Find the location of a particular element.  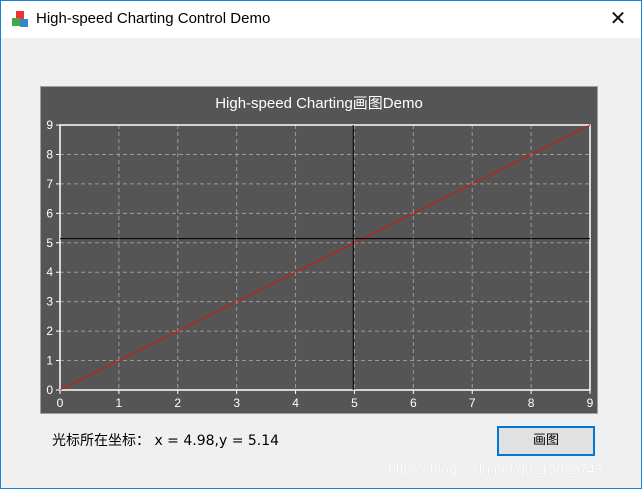

y-tick-label: 4 is located at coordinates (49, 272).